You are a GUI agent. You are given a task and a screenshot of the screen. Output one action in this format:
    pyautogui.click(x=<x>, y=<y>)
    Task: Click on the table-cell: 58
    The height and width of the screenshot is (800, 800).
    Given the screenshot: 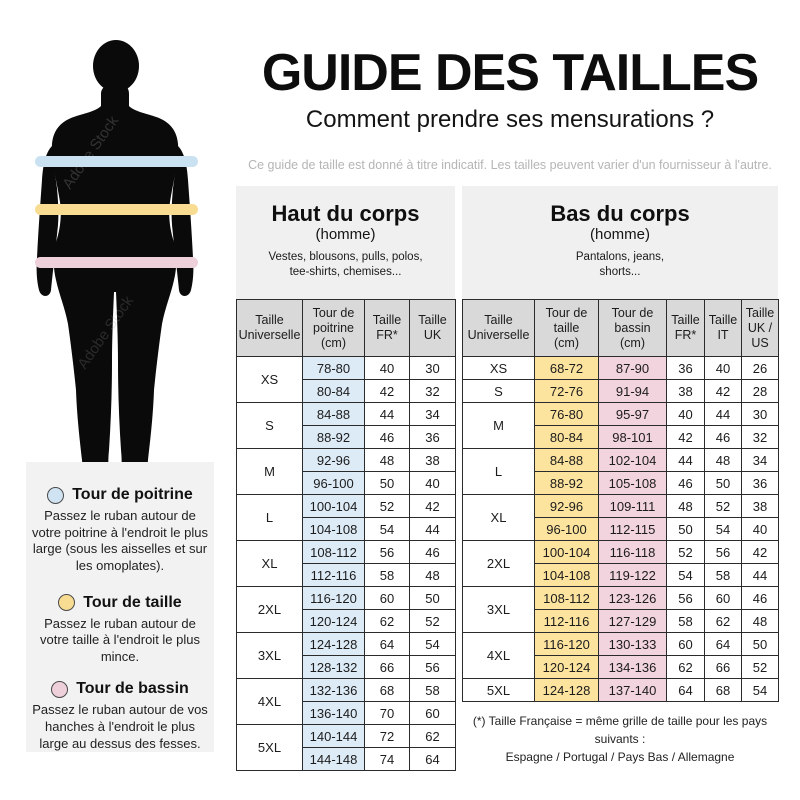 What is the action you would take?
    pyautogui.click(x=432, y=690)
    